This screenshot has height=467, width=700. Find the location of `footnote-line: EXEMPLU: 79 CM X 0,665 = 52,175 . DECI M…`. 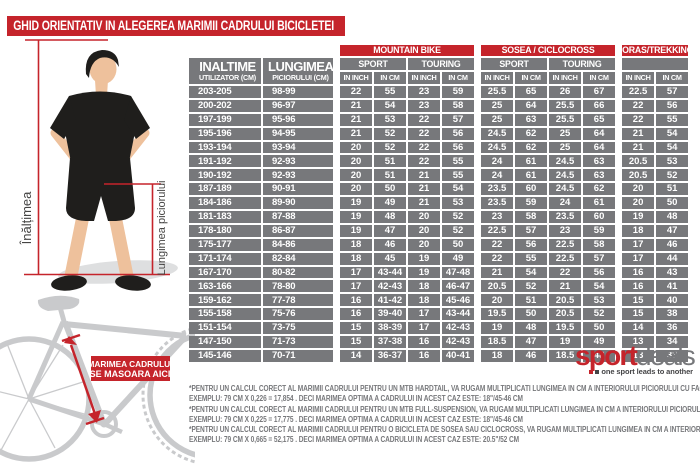

footnote-line: EXEMPLU: 79 CM X 0,665 = 52,175 . DECI M… is located at coordinates (354, 440).